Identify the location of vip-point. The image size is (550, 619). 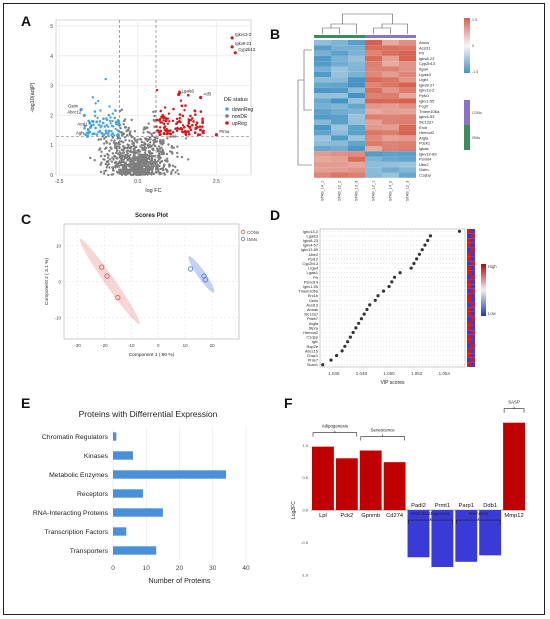
(389, 286).